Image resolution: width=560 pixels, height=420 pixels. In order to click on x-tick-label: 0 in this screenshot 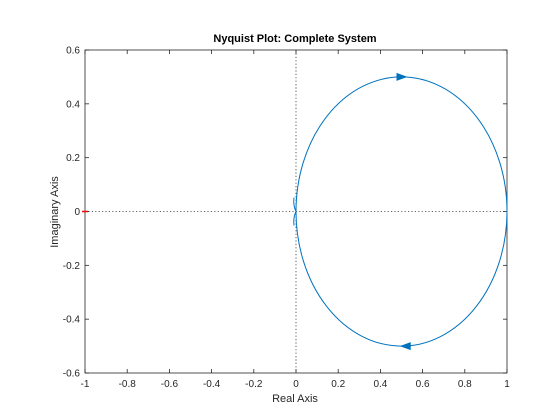, I will do `click(296, 384)`.